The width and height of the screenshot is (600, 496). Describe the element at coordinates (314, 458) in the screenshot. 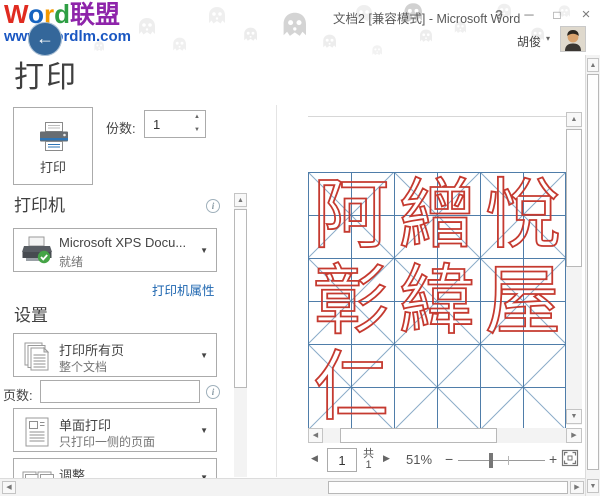

I see `previous-page-icon: ◀` at that location.